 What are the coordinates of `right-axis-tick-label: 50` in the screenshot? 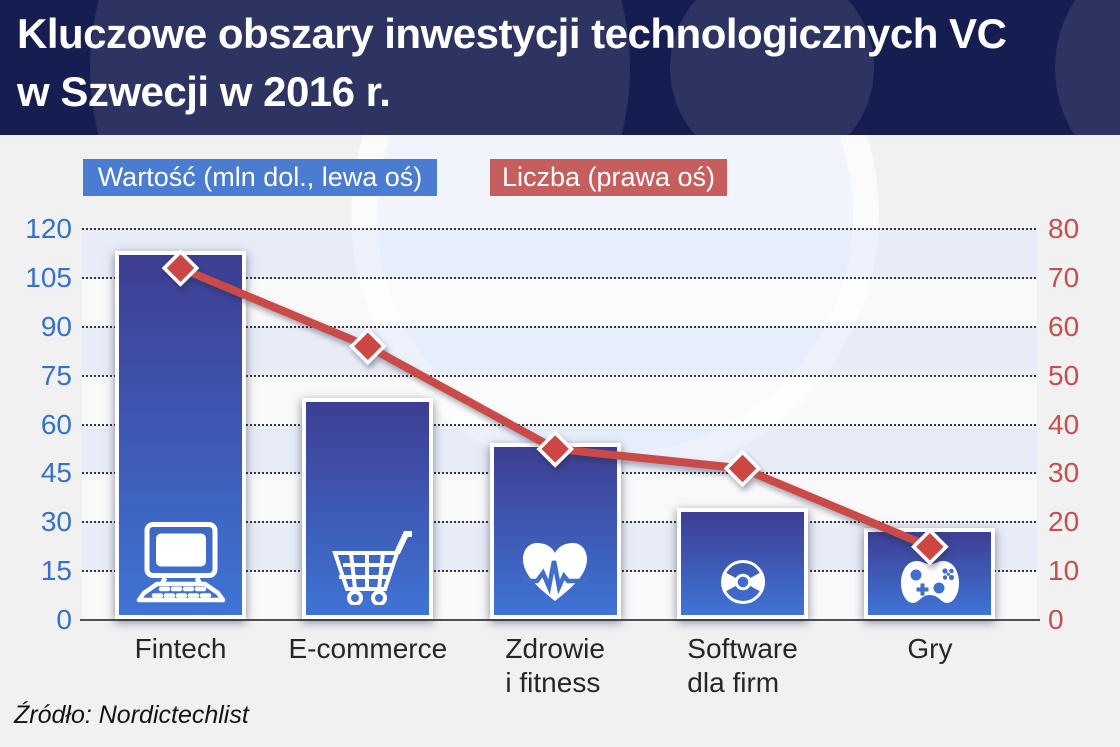 It's located at (1064, 375).